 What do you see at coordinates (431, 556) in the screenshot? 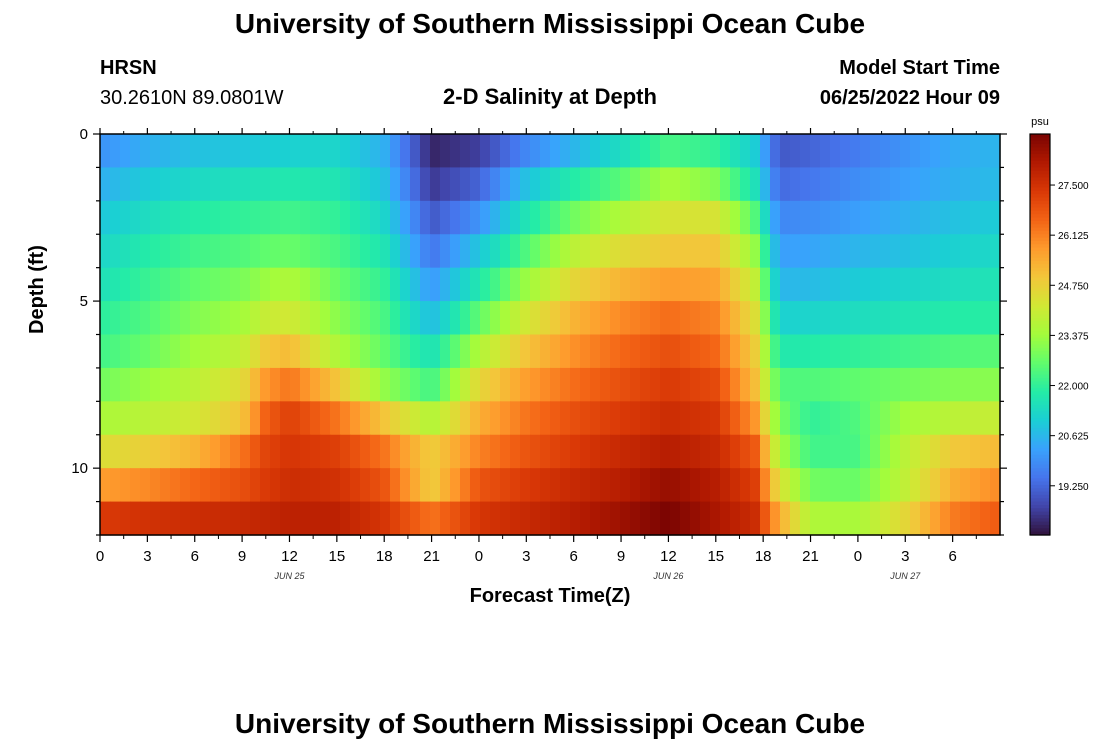
I see `x-tick-label: 21` at bounding box center [431, 556].